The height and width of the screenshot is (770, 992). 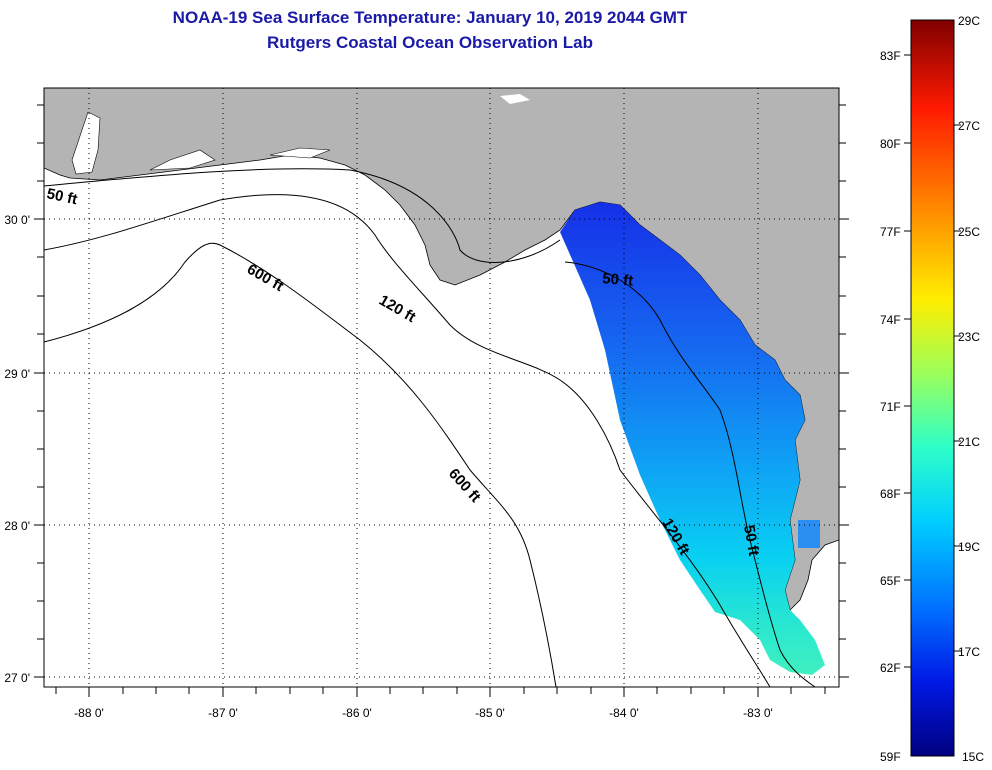 What do you see at coordinates (690, 474) in the screenshot?
I see `contour-50ft-east` at bounding box center [690, 474].